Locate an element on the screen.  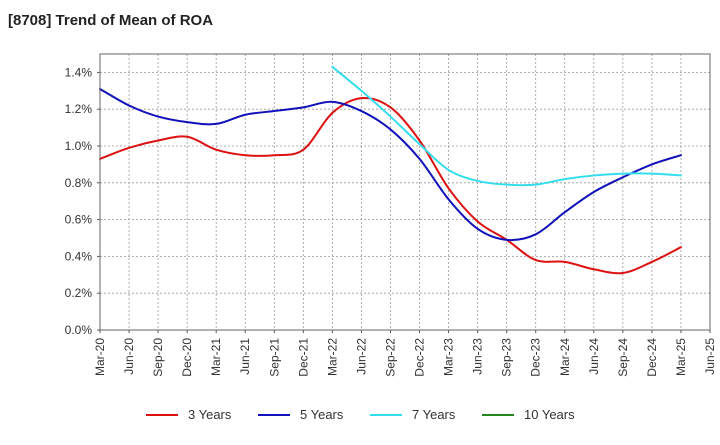
chart-title: [8708] Trend of Mean of ROA is located at coordinates (111, 20).